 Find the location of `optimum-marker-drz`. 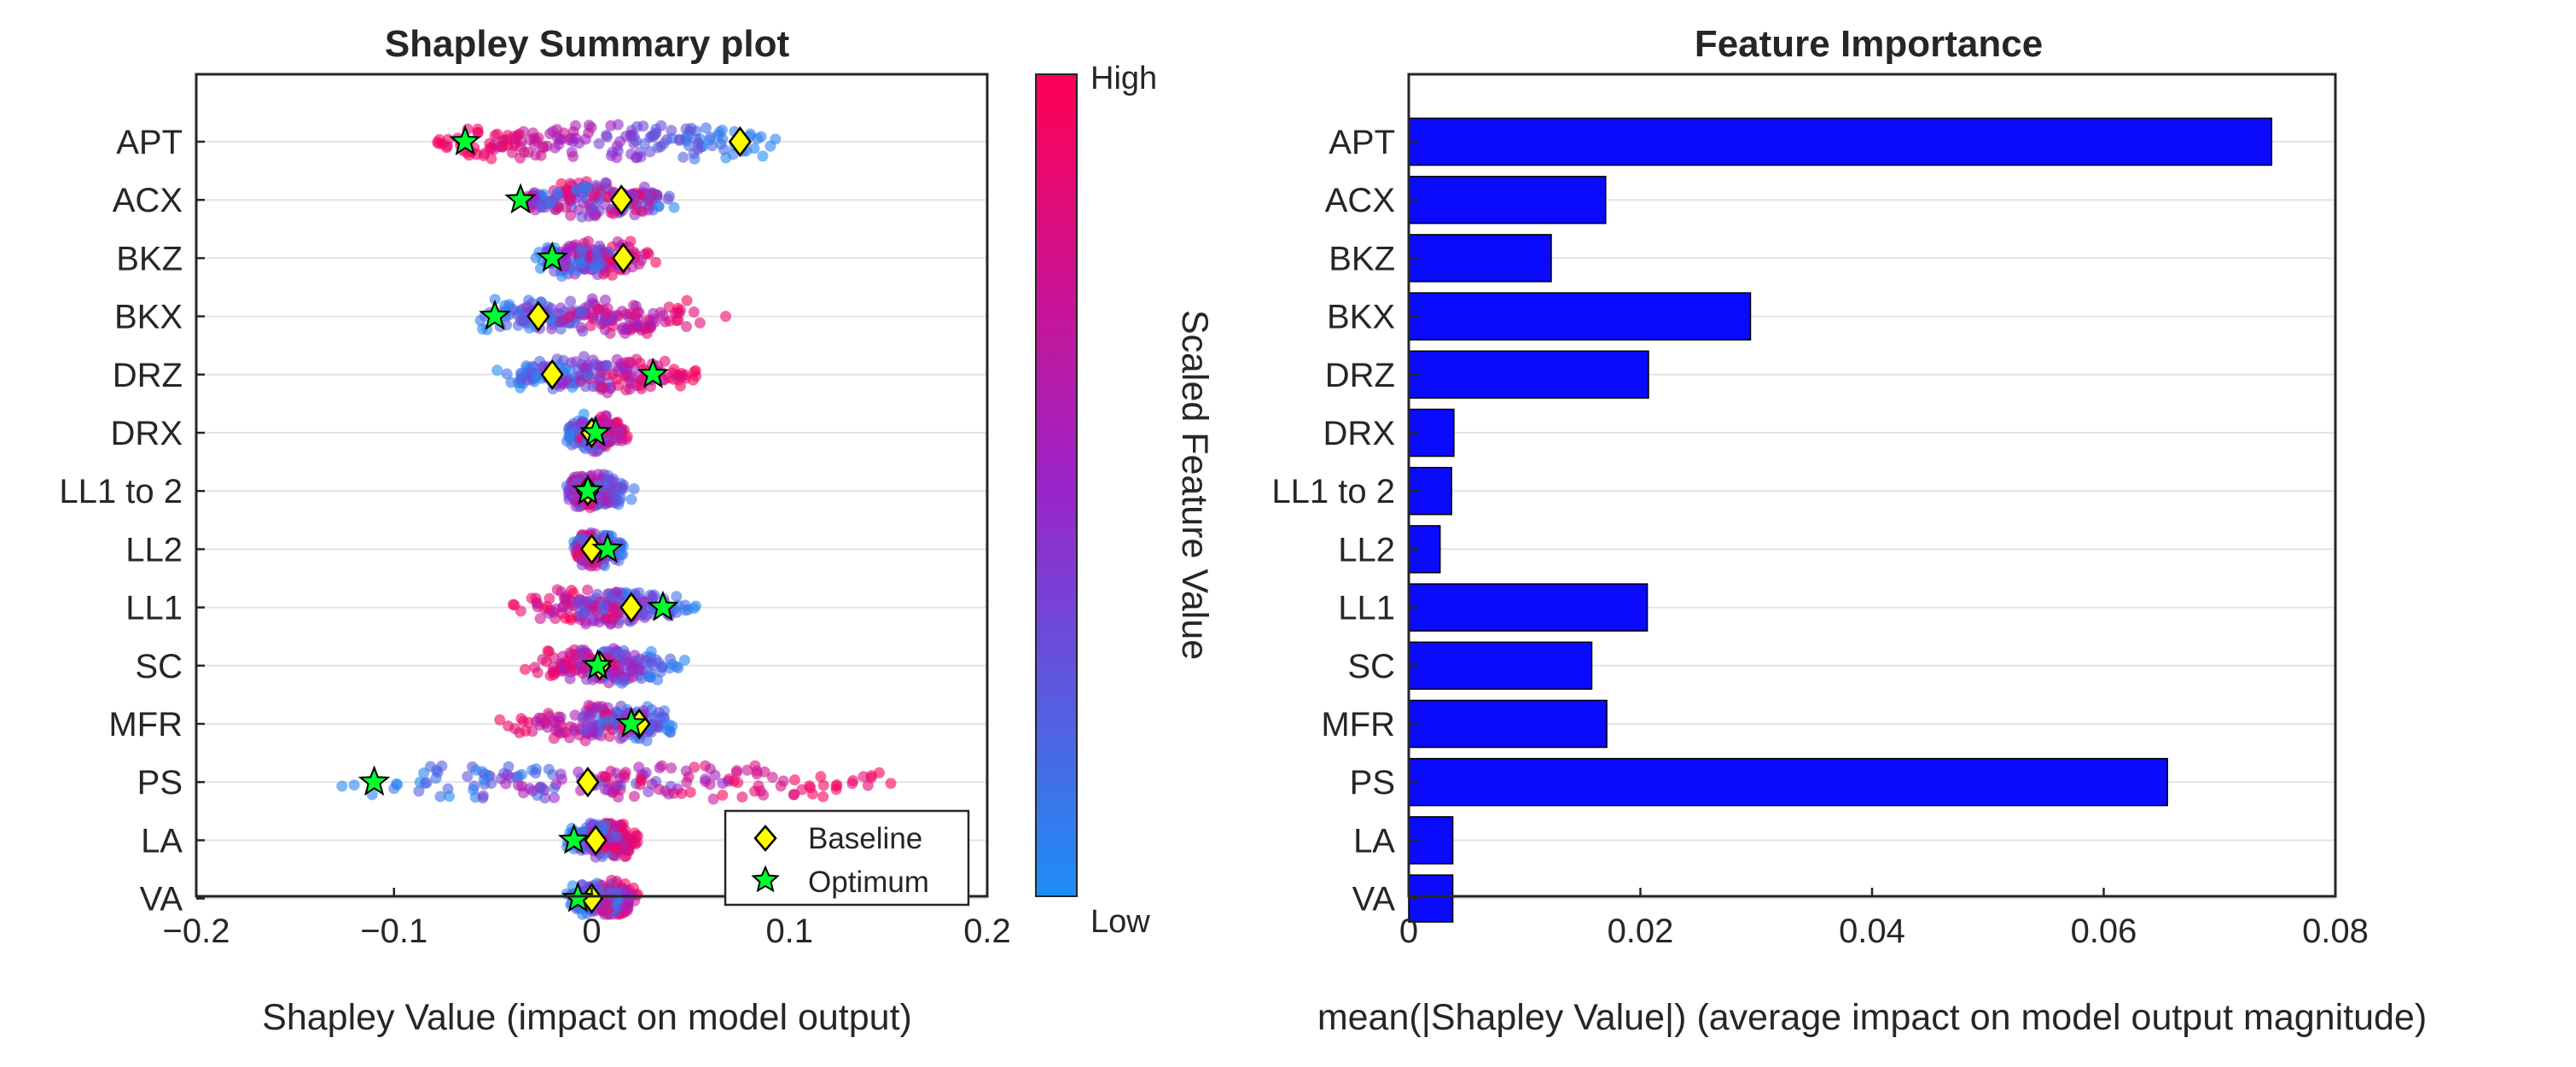

optimum-marker-drz is located at coordinates (653, 372).